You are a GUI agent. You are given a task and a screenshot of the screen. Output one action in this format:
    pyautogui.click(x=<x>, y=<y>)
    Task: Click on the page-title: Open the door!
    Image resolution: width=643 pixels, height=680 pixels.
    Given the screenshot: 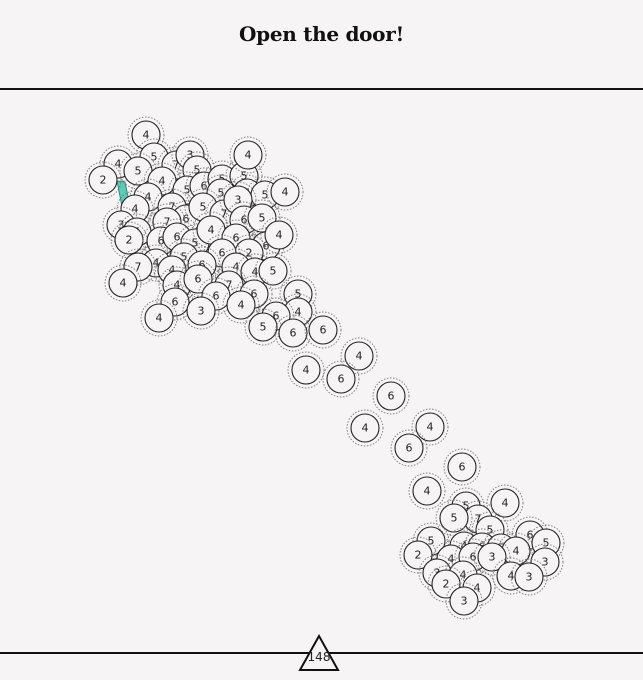 What is the action you would take?
    pyautogui.click(x=321, y=34)
    